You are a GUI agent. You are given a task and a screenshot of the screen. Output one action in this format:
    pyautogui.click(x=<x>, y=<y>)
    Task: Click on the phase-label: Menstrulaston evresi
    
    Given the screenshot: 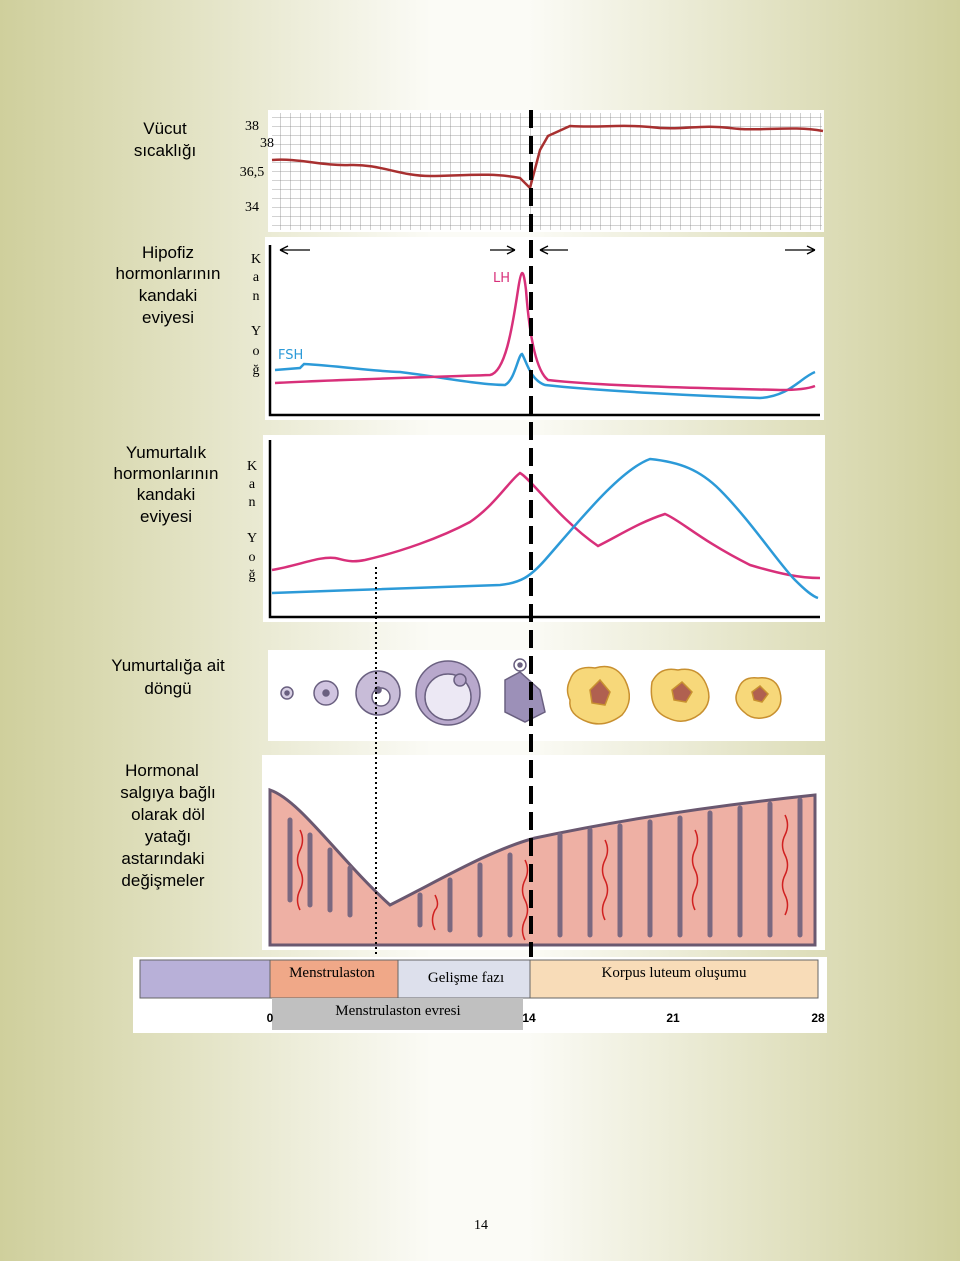 What is the action you would take?
    pyautogui.click(x=397, y=1011)
    